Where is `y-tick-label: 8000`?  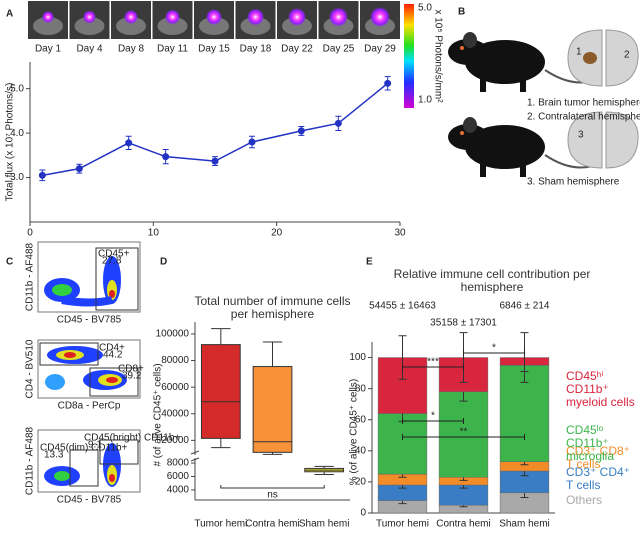
y-tick-label: 8000 is located at coordinates (178, 463).